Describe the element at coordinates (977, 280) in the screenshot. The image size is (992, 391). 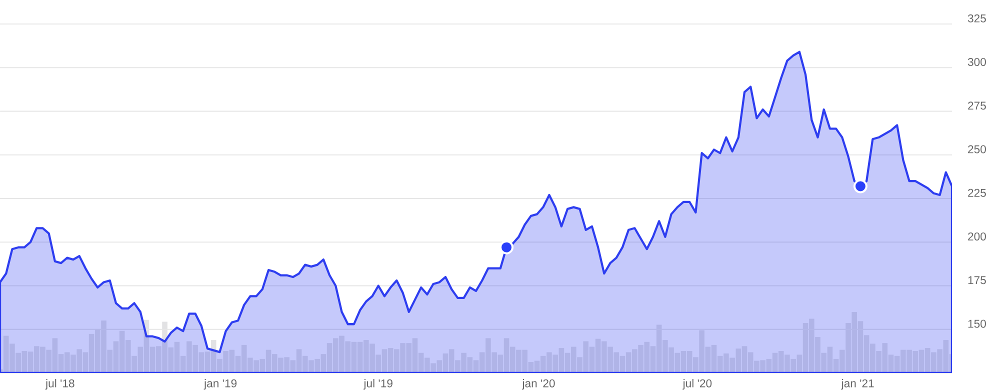
I see `y-tick-label: 175` at that location.